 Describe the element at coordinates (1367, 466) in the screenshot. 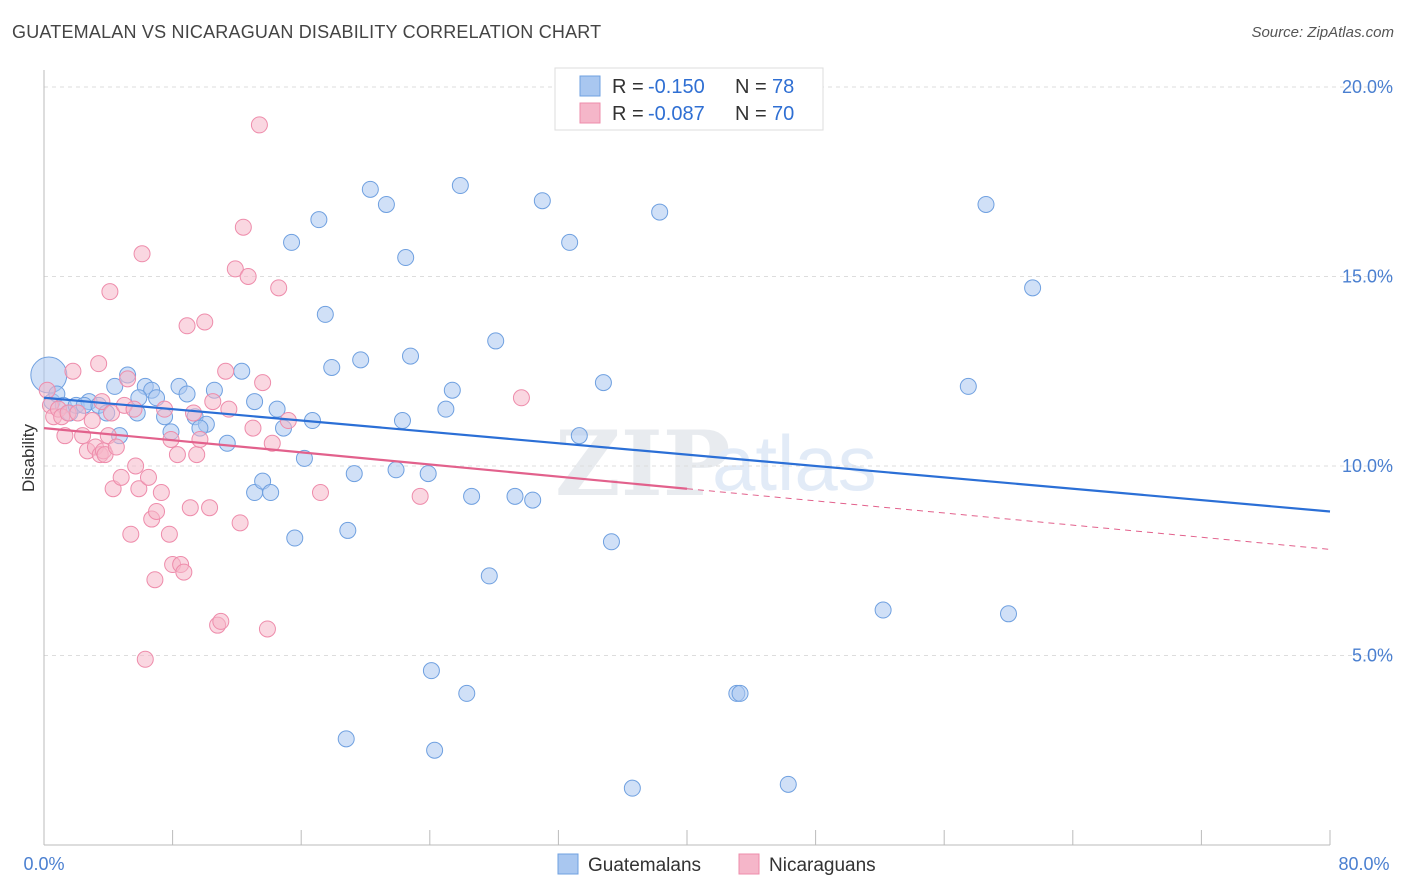

I see `y-tick-label-10: 10.0%` at that location.